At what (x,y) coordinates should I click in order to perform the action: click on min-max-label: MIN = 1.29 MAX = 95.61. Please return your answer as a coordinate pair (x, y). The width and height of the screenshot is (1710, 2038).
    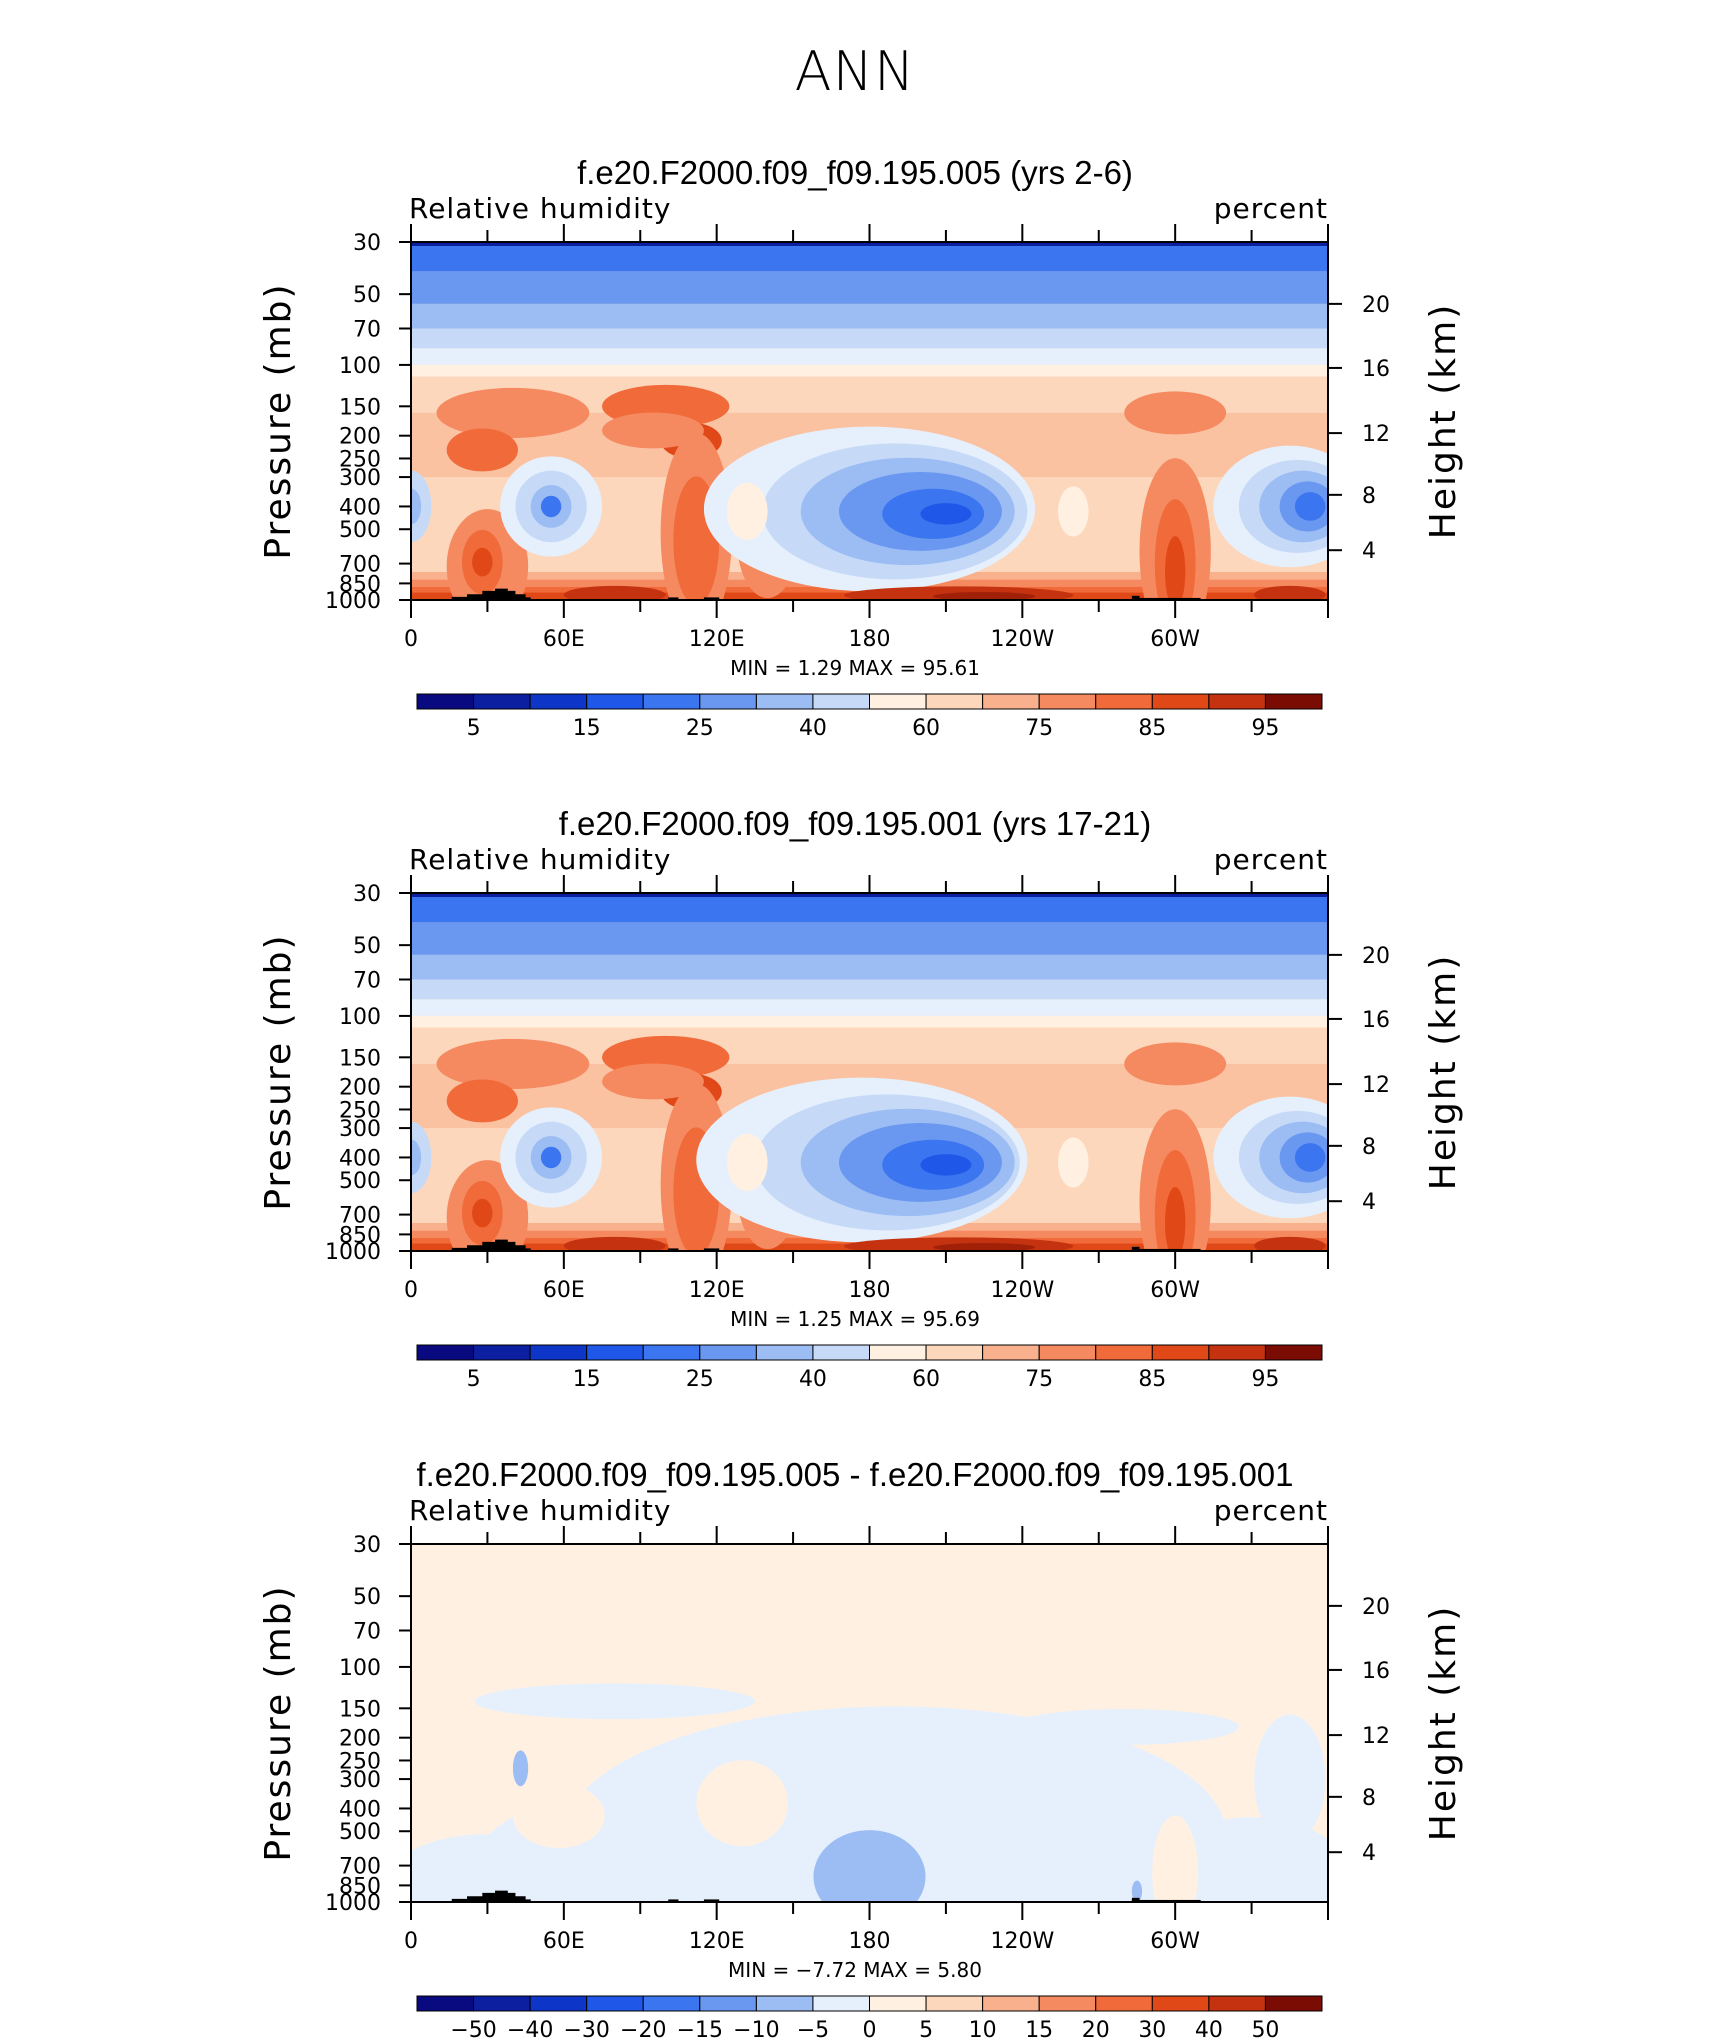
    Looking at the image, I should click on (855, 668).